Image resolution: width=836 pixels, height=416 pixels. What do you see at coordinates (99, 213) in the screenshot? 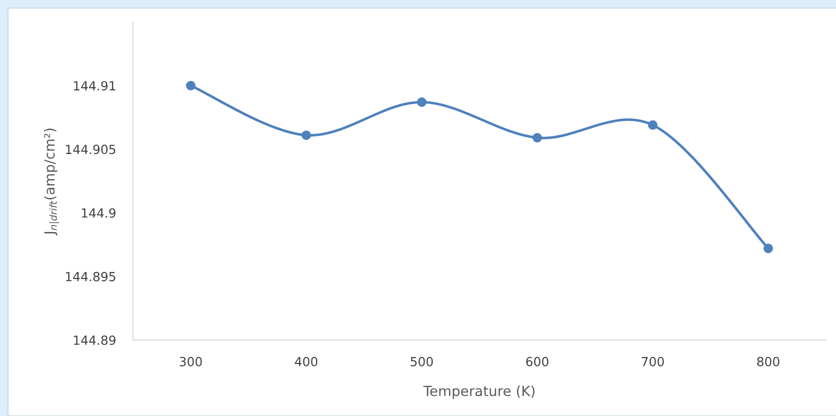
I see `y-tick-label: 144.9` at bounding box center [99, 213].